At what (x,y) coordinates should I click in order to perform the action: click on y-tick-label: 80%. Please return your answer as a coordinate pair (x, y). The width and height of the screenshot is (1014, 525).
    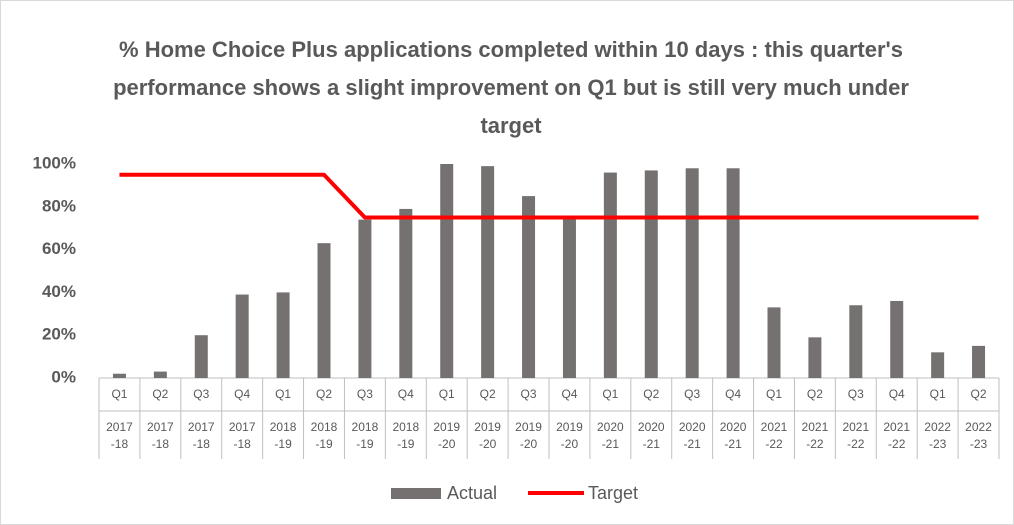
    Looking at the image, I should click on (59, 205).